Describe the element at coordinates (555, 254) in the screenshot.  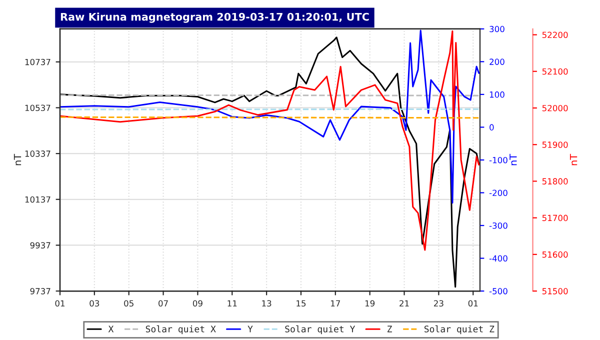
I see `y3-tick-label: 51600` at that location.